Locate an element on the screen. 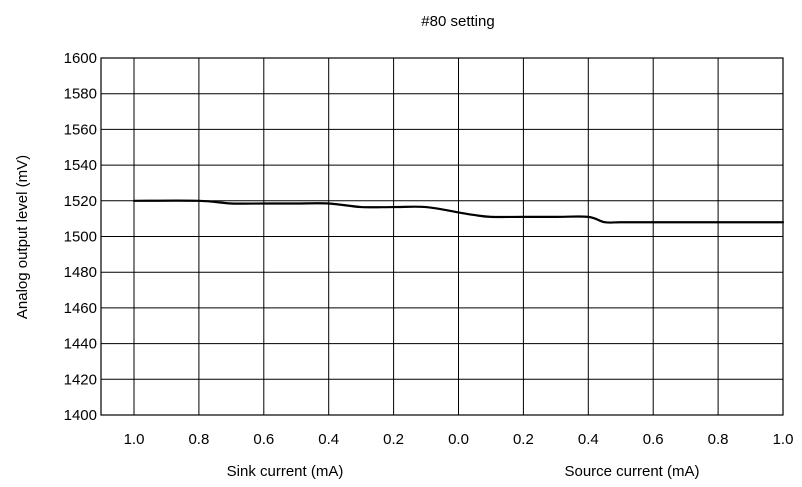 Image resolution: width=802 pixels, height=487 pixels. y-tick-label: 1460 is located at coordinates (80, 308).